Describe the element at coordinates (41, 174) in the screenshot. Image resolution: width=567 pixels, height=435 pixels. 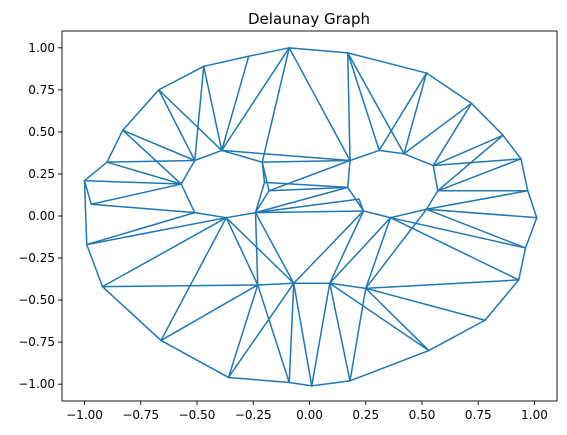
I see `y-tick-label: 0.25` at that location.